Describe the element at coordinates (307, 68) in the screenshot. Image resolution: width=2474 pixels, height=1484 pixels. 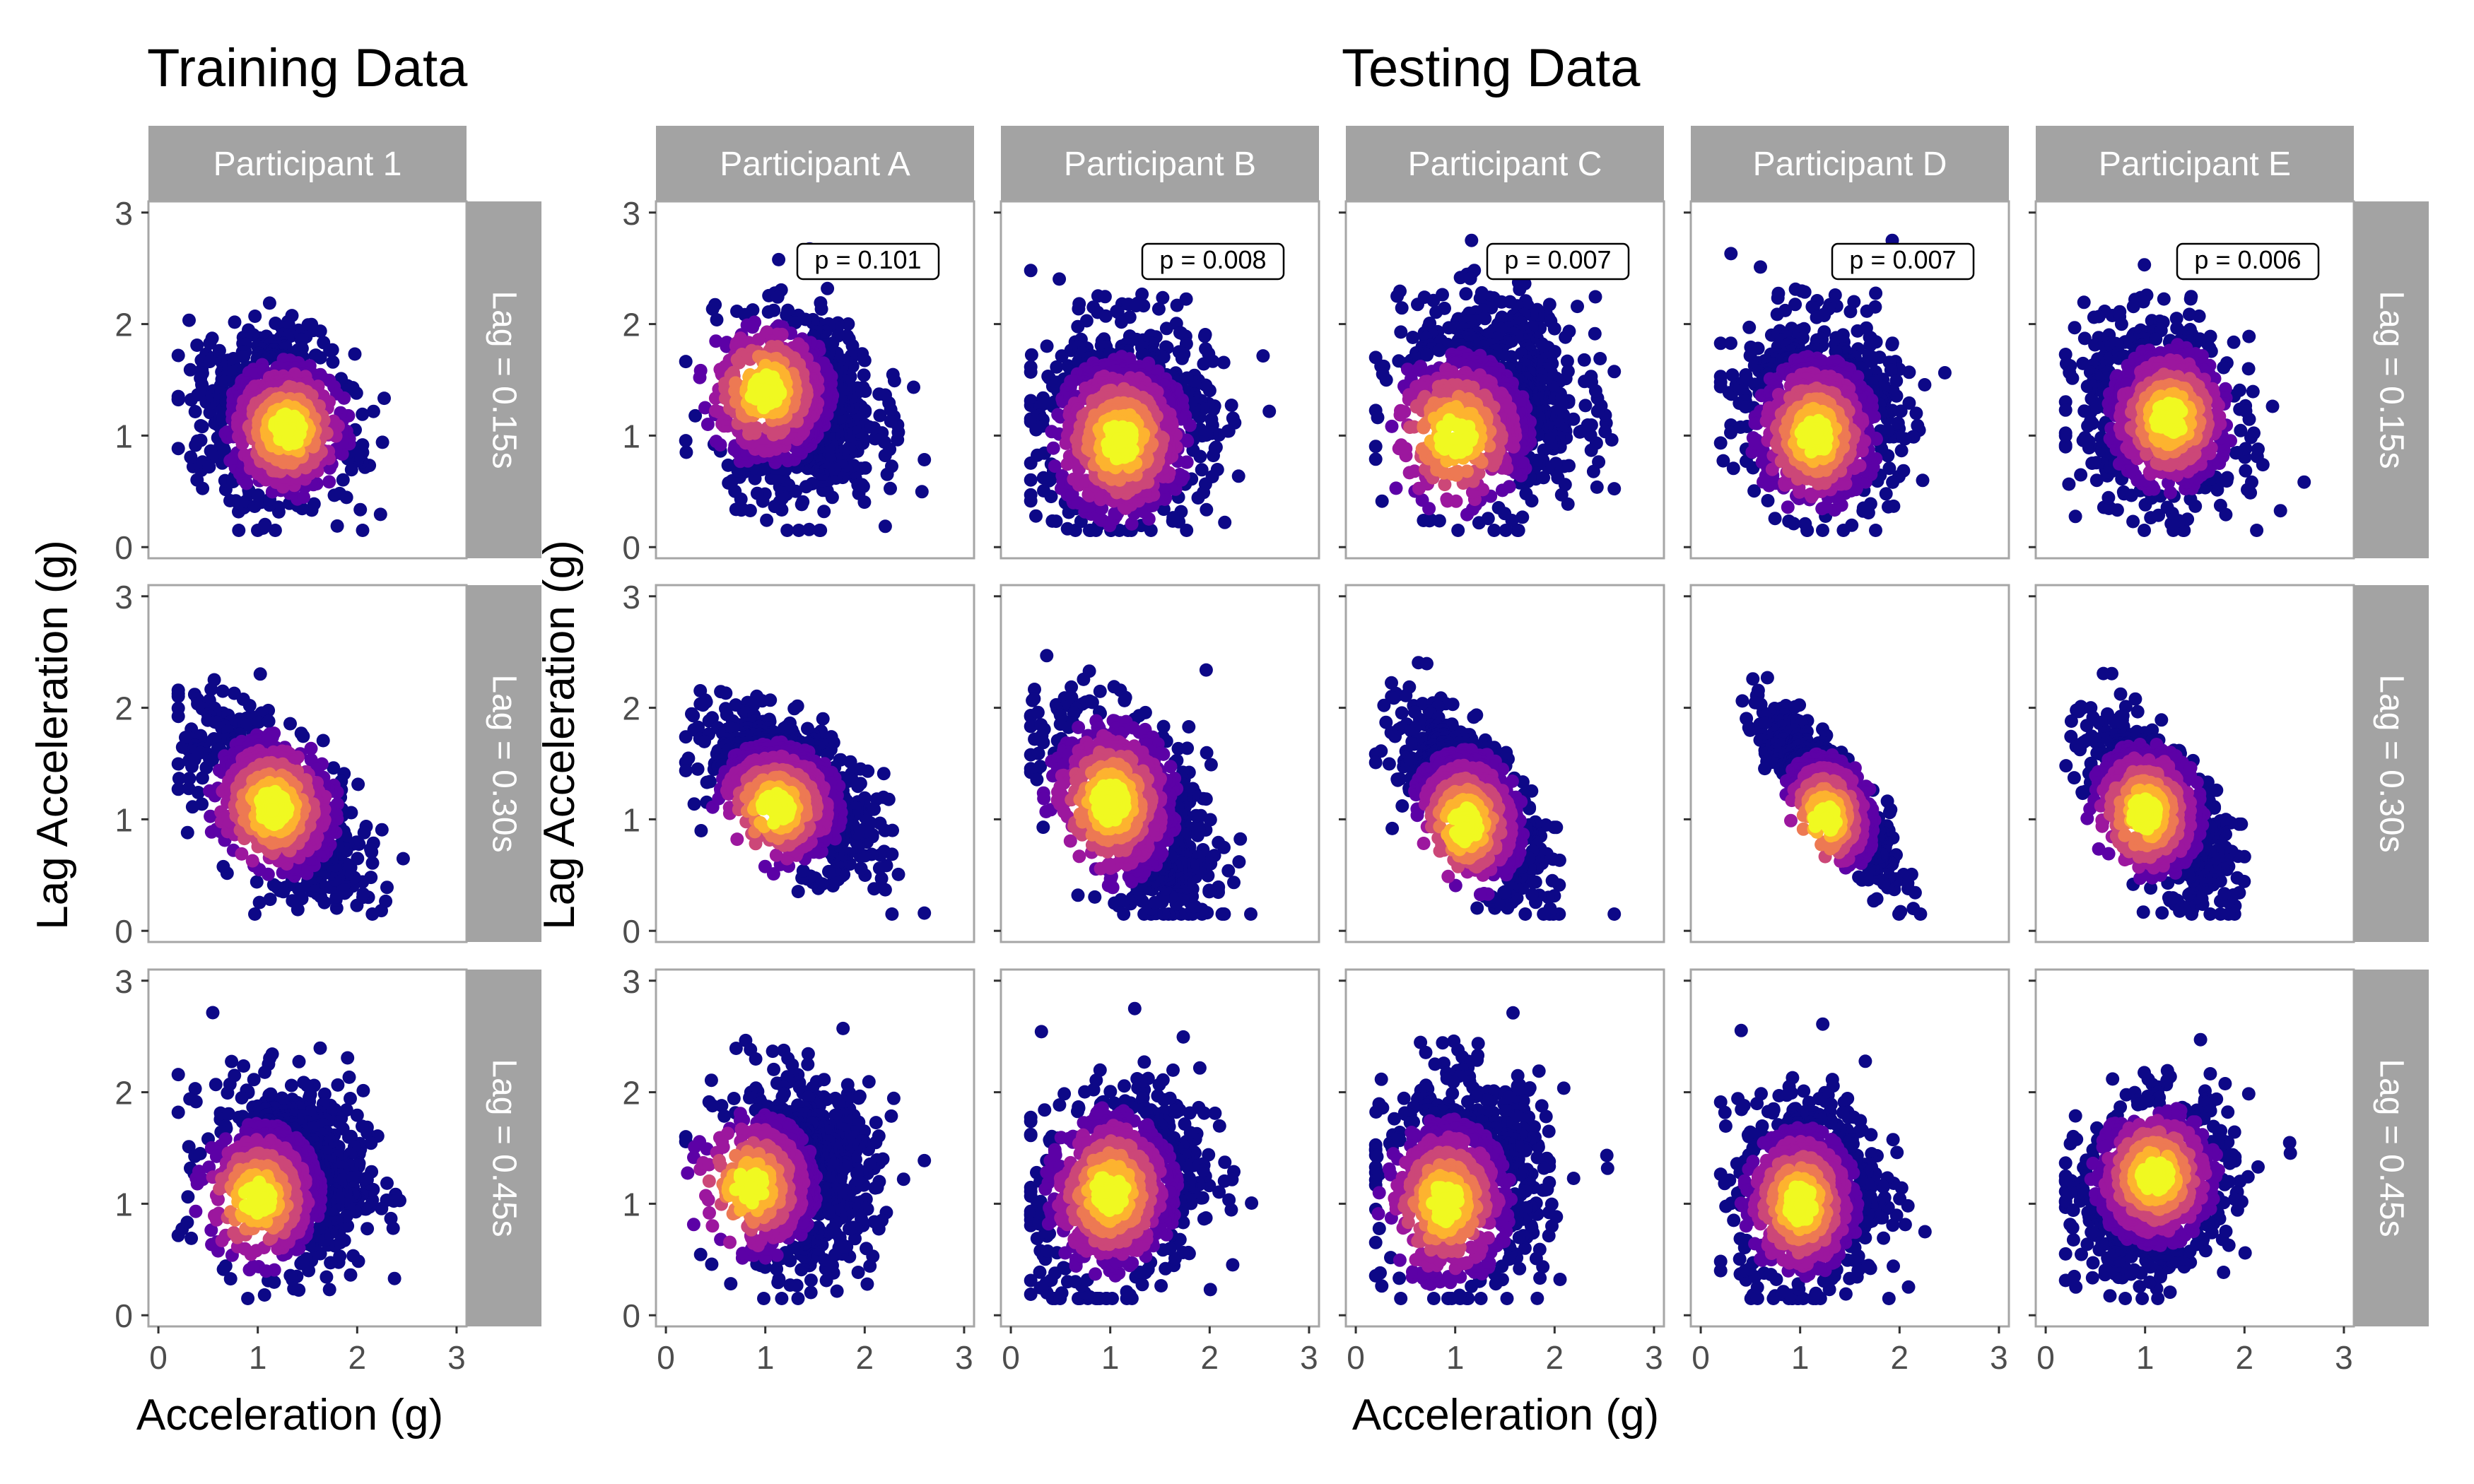
I see `training-title: Training Data` at that location.